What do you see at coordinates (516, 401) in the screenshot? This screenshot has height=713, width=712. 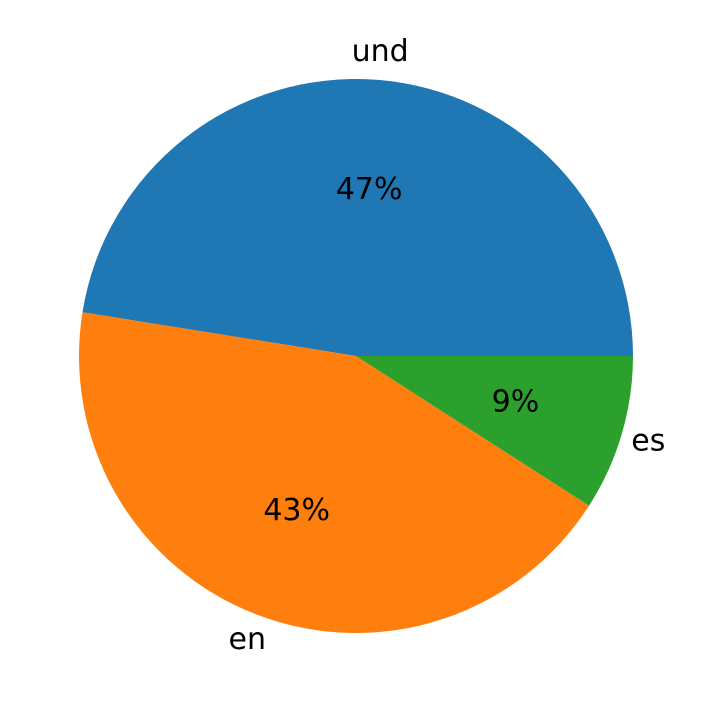 I see `percent-label: 9%` at bounding box center [516, 401].